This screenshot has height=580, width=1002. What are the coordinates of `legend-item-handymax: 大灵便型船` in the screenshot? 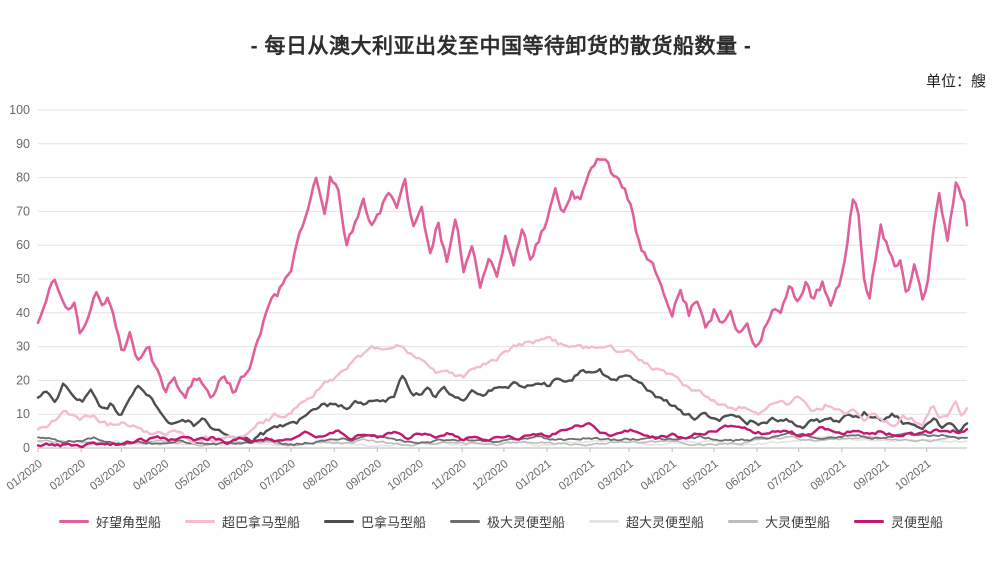 It's located at (779, 521).